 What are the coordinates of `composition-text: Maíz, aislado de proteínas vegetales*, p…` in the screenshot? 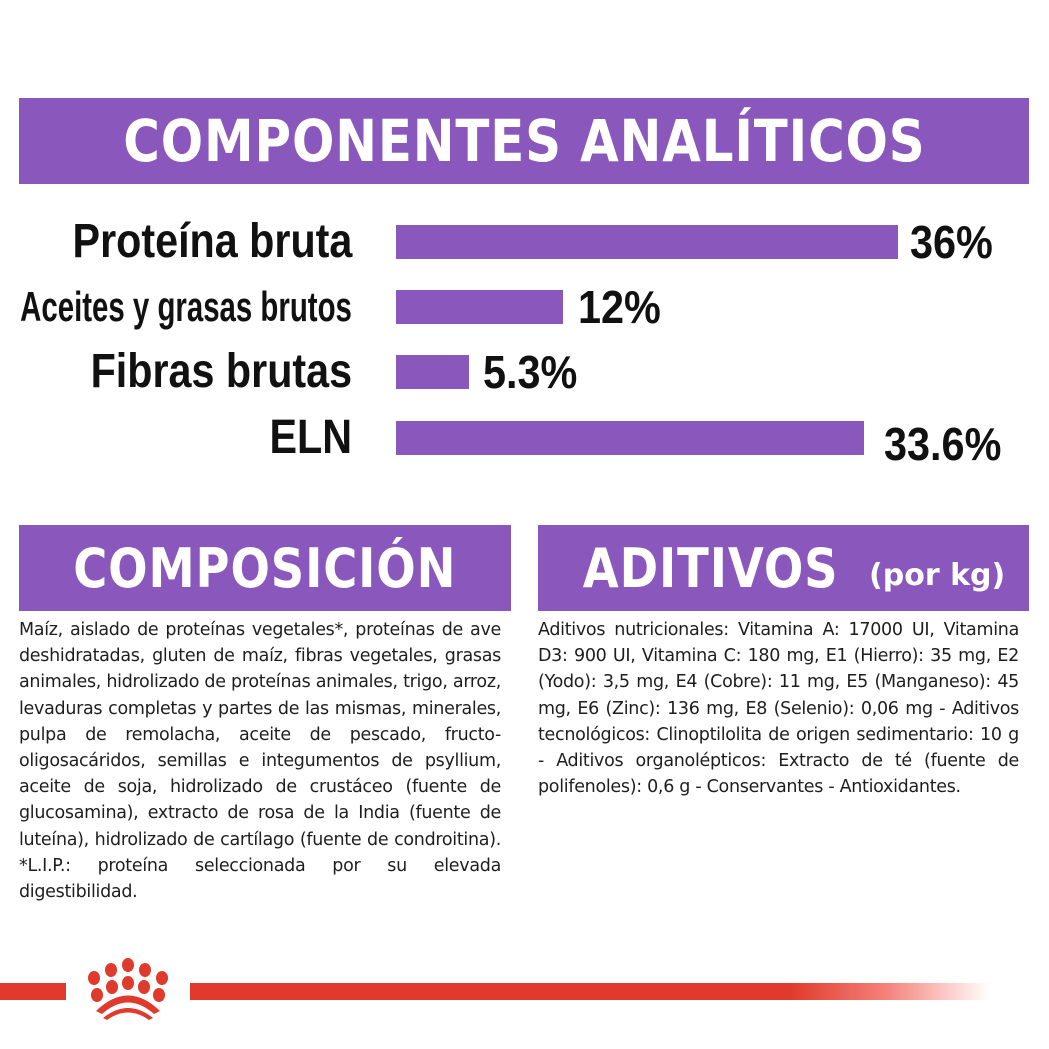 It's located at (260, 761).